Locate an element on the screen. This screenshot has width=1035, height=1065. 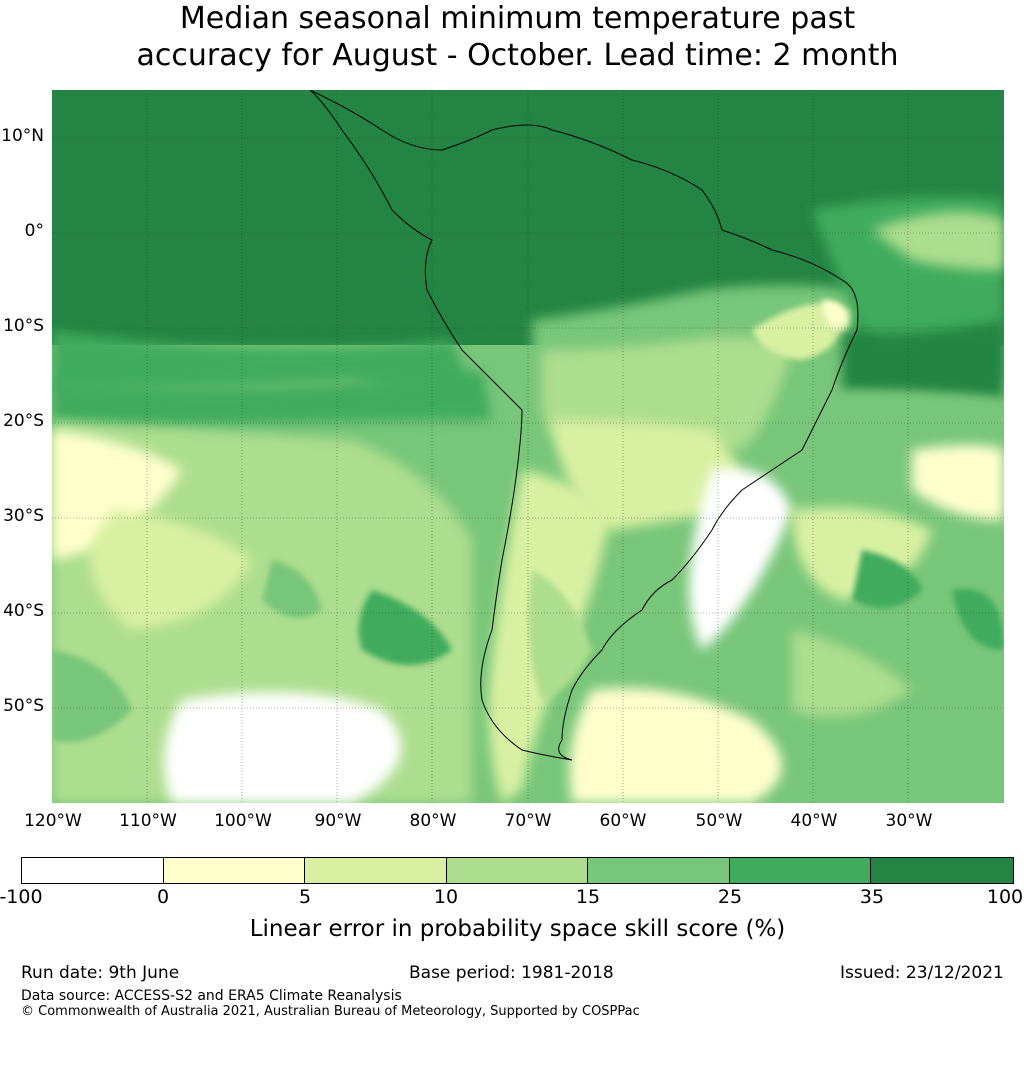
run-date: Run date: 9th June is located at coordinates (100, 973).